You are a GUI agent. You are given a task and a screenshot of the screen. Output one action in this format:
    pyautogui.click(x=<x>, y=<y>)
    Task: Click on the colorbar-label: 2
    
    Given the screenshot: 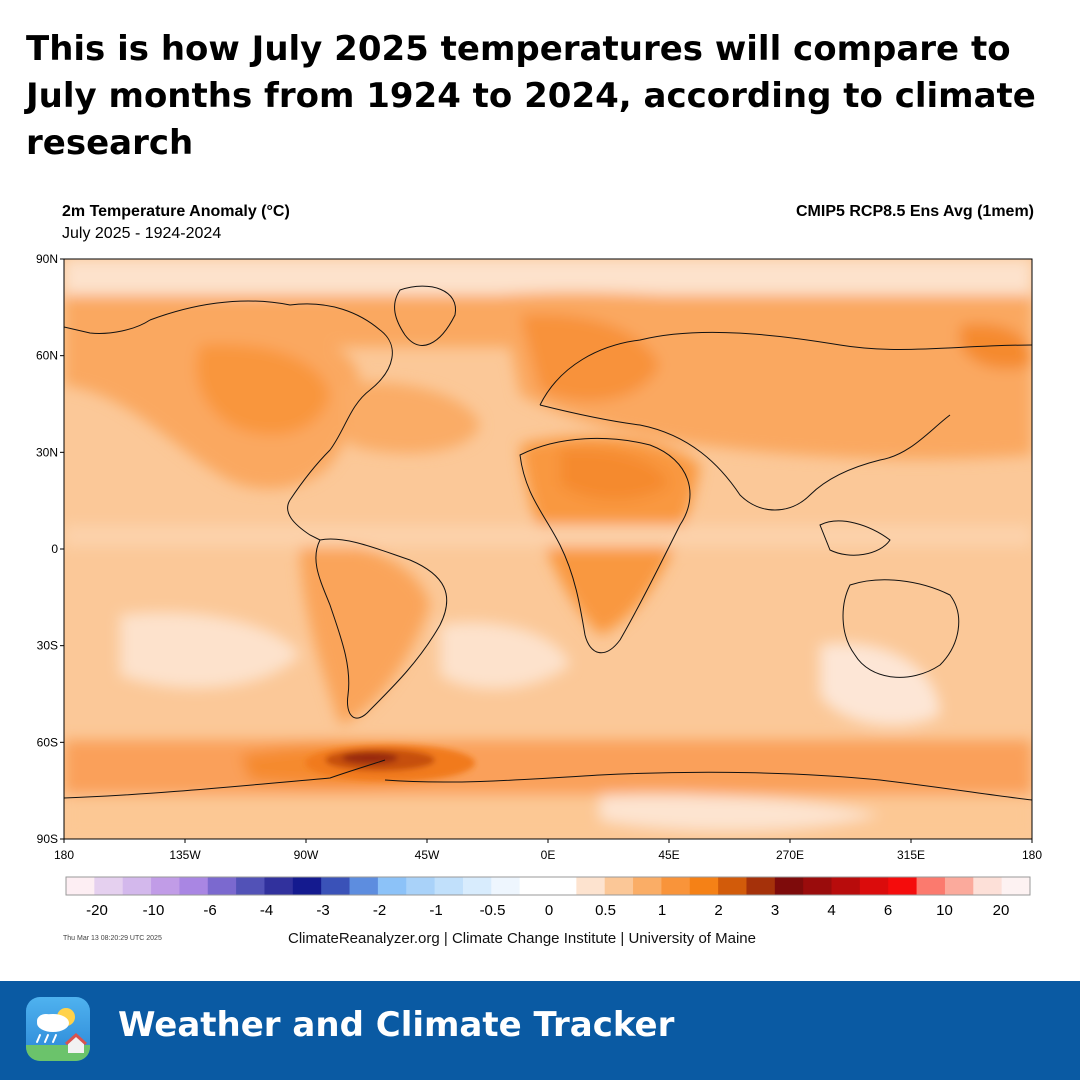 What is the action you would take?
    pyautogui.click(x=718, y=910)
    